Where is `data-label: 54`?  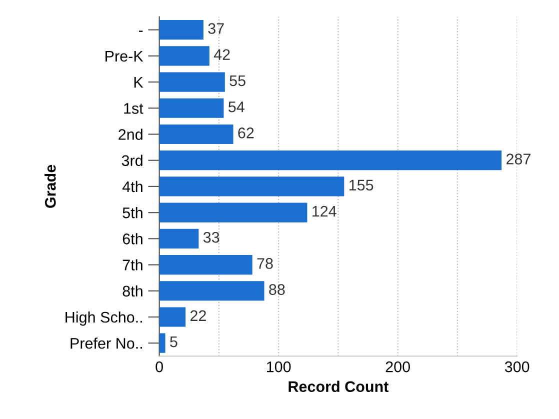 data-label: 54 is located at coordinates (236, 107).